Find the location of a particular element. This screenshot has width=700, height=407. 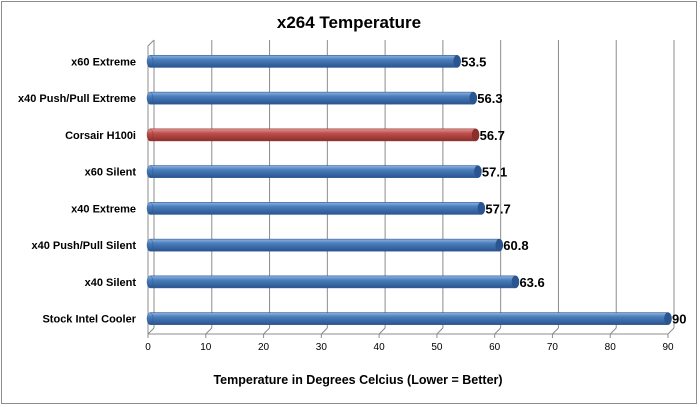

x-tick-label: 60 is located at coordinates (495, 347).